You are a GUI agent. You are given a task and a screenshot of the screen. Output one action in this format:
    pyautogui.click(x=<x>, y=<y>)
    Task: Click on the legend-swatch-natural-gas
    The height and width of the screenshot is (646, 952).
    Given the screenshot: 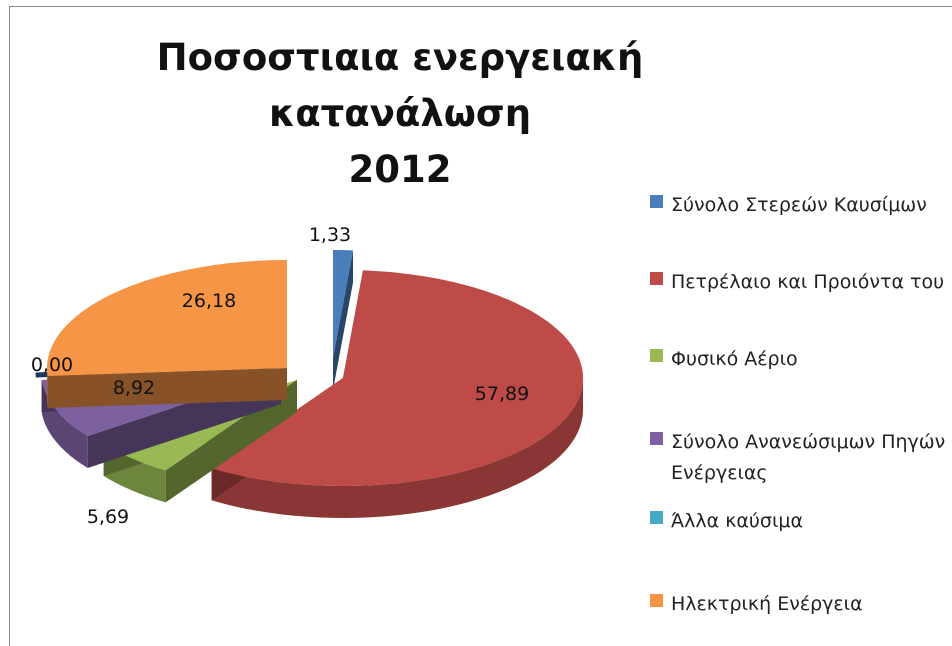 What is the action you would take?
    pyautogui.click(x=656, y=355)
    